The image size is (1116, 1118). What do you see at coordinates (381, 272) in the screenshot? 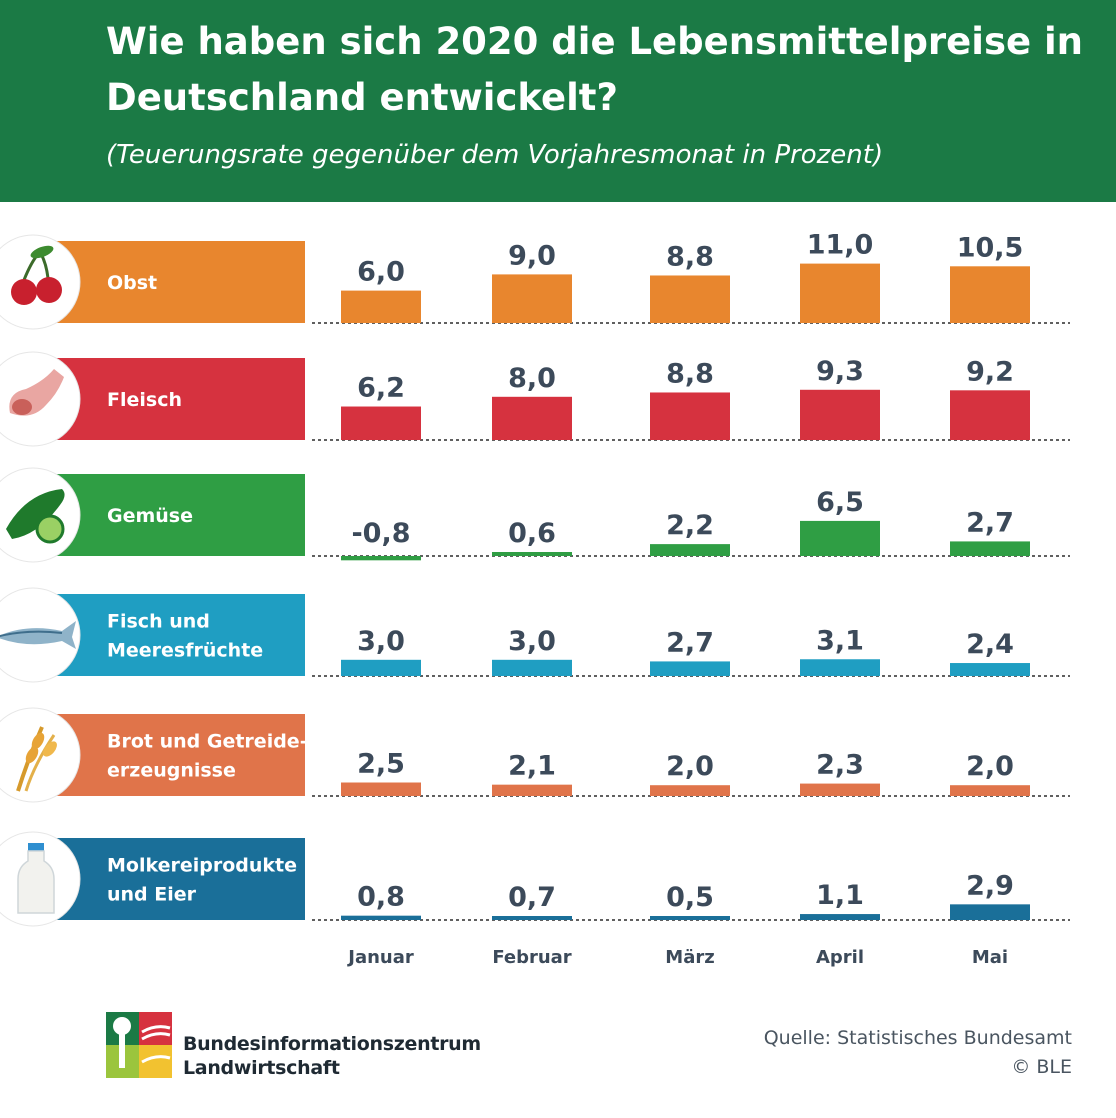
I see `data-label: 6,0` at bounding box center [381, 272].